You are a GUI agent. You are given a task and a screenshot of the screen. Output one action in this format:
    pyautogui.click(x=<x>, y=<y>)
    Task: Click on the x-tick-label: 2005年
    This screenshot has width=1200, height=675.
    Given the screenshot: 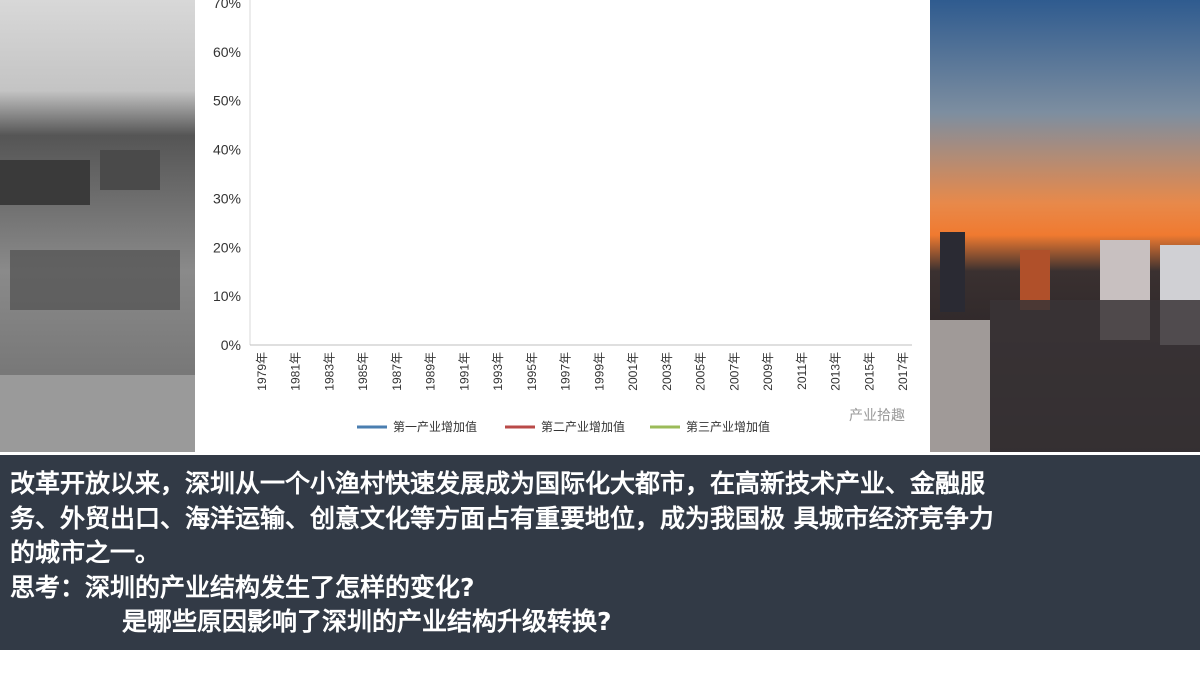 What is the action you would take?
    pyautogui.click(x=701, y=371)
    